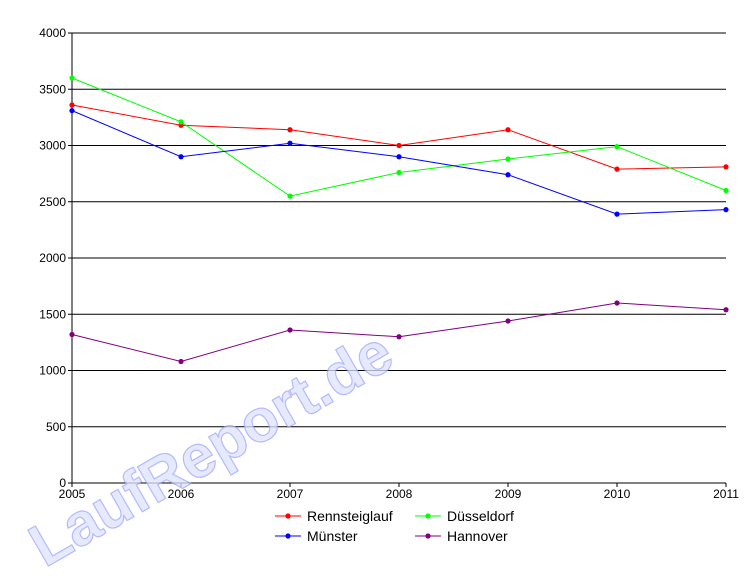 The width and height of the screenshot is (750, 580). Describe the element at coordinates (181, 494) in the screenshot. I see `x-tick-label: 2006` at that location.